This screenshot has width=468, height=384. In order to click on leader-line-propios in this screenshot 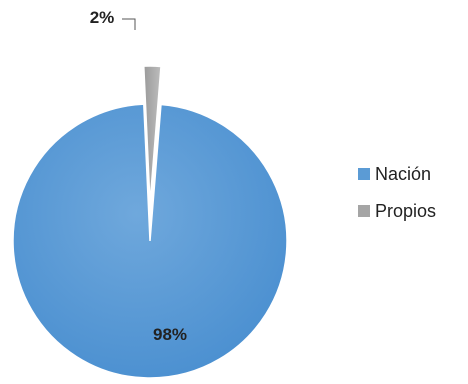, I will do `click(129, 24)`.